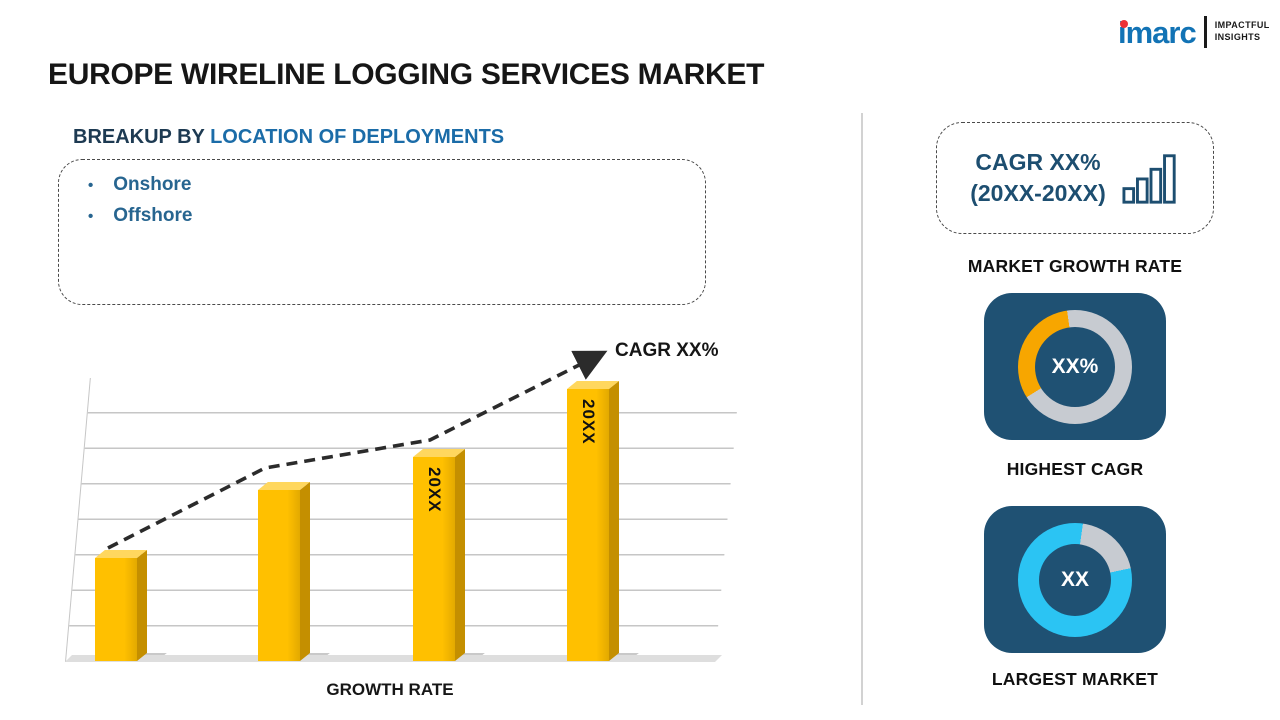  Describe the element at coordinates (357, 137) in the screenshot. I see `breakup-heading-highlight: LOCATION OF DEPLOYMENTS` at that location.